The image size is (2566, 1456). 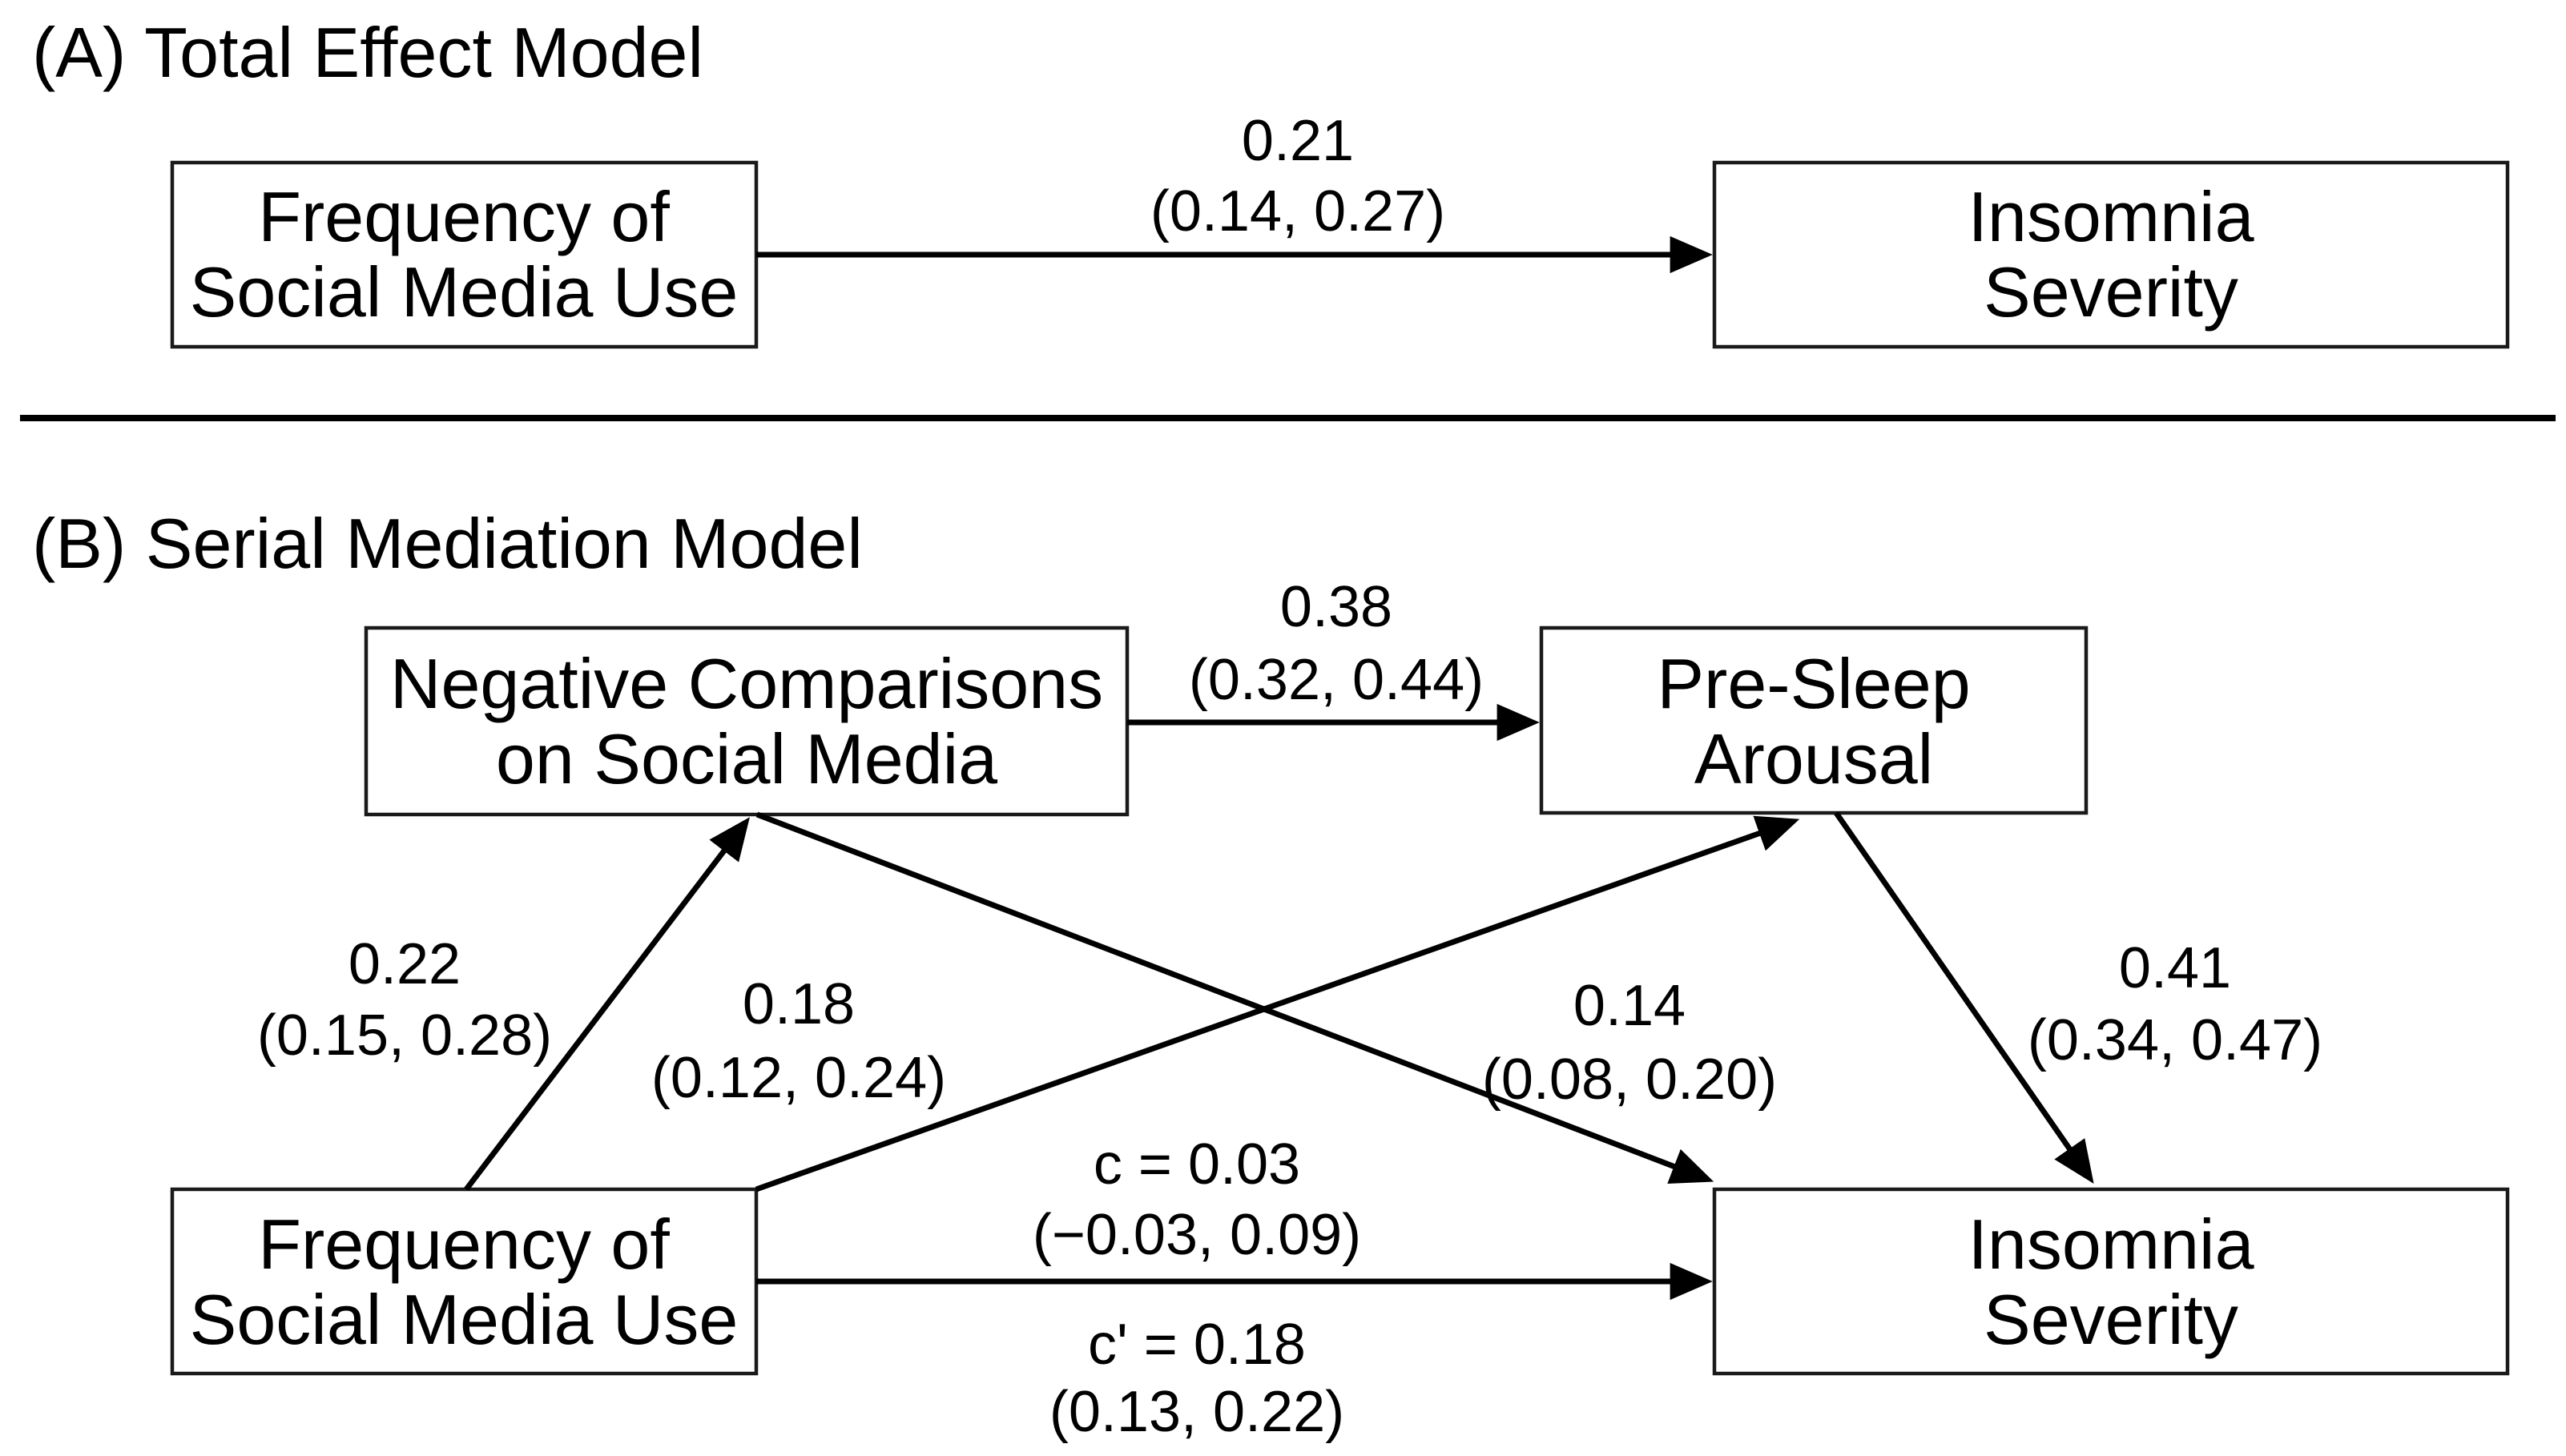 I want to click on panel-b-m1-m2-estimate: 0.38, so click(x=1336, y=607).